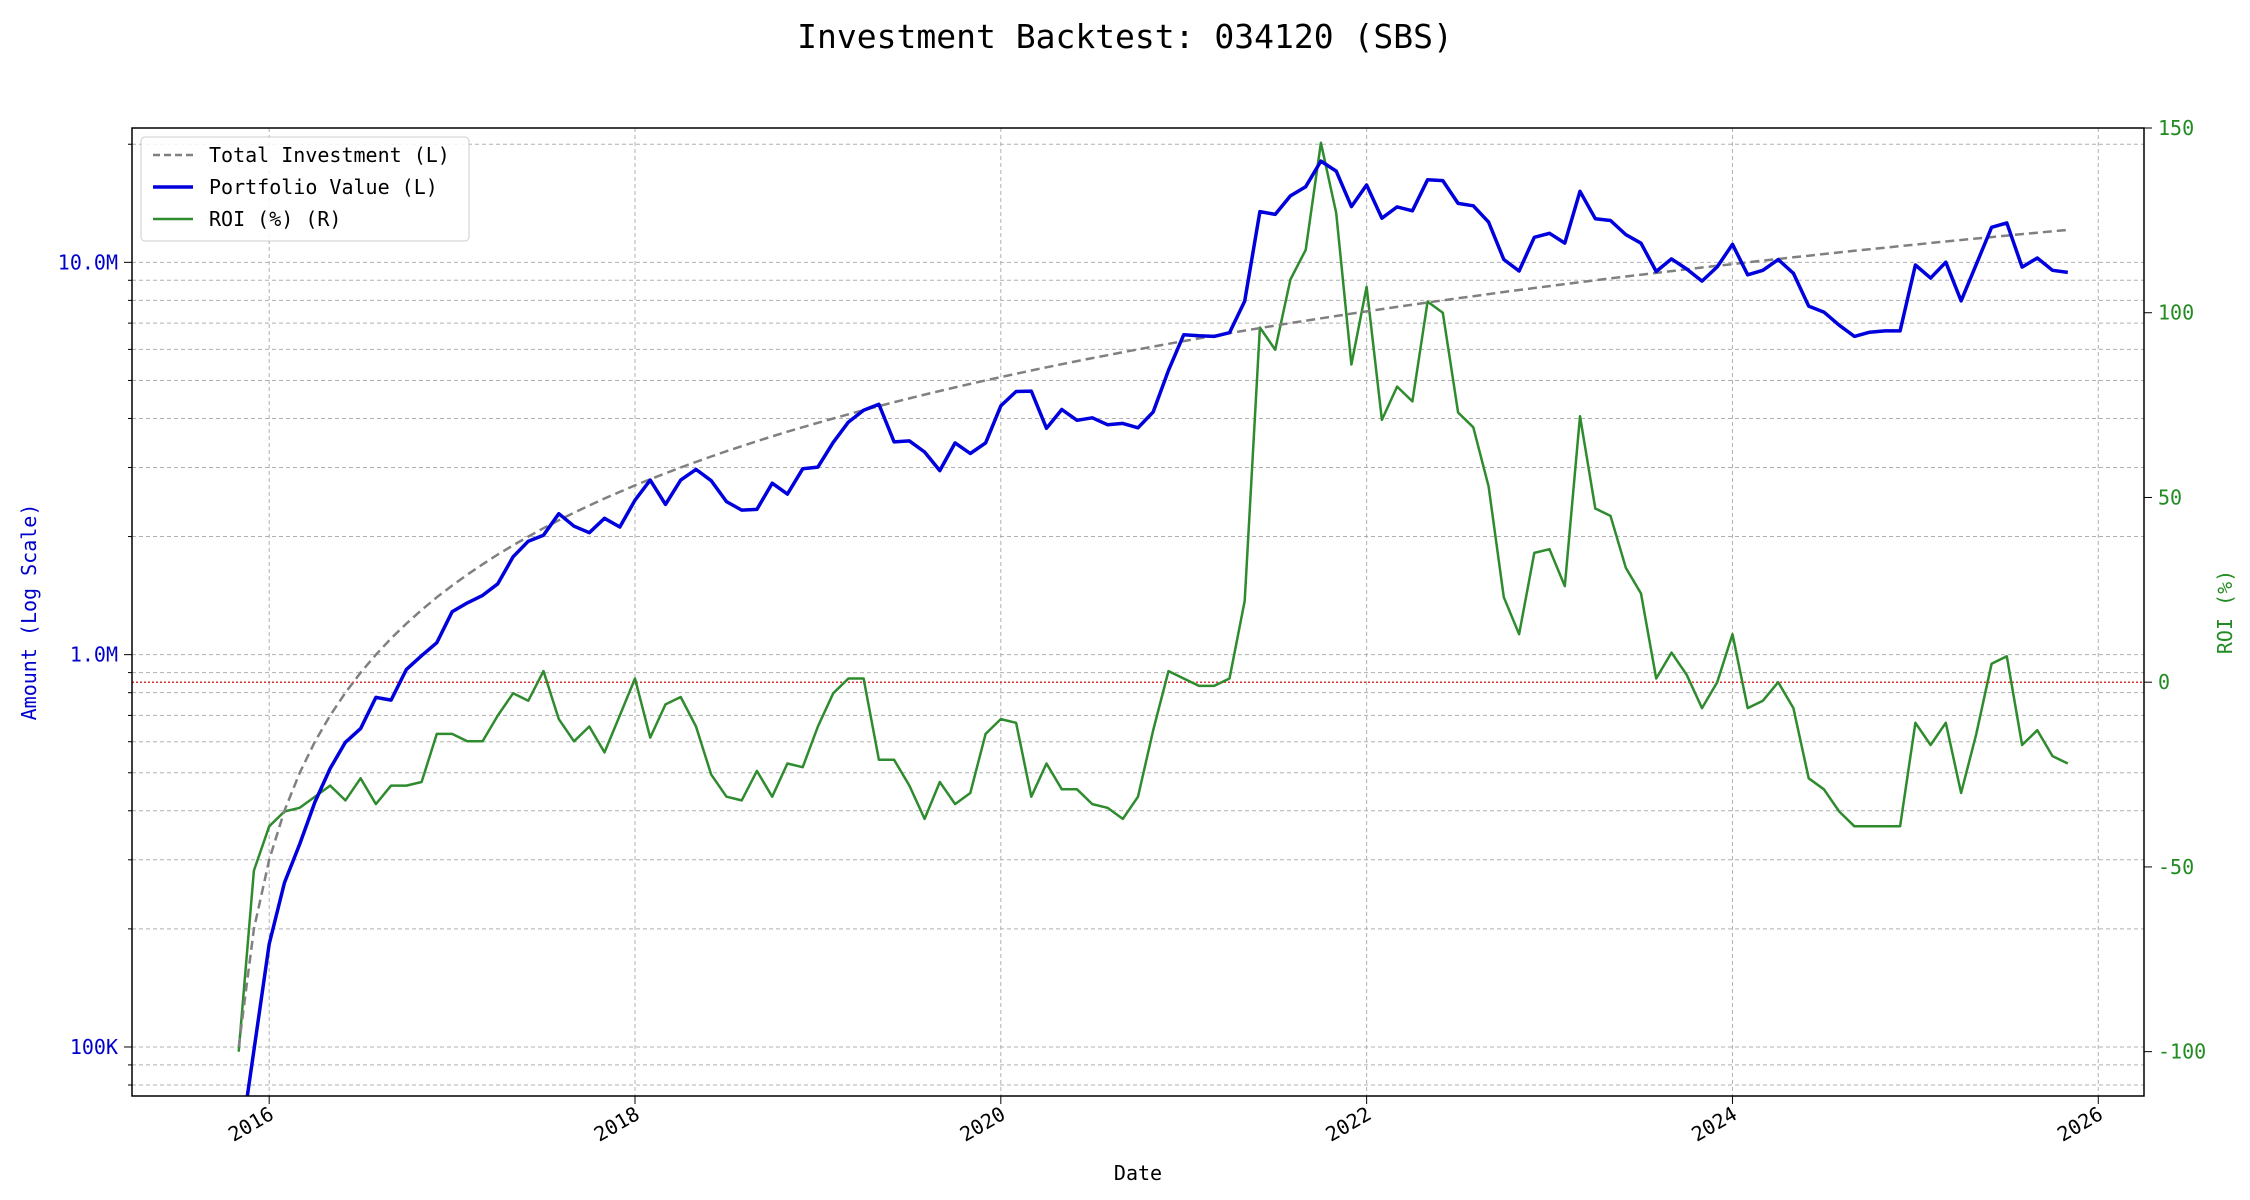  What do you see at coordinates (2170, 497) in the screenshot?
I see `tick-label-right: 50` at bounding box center [2170, 497].